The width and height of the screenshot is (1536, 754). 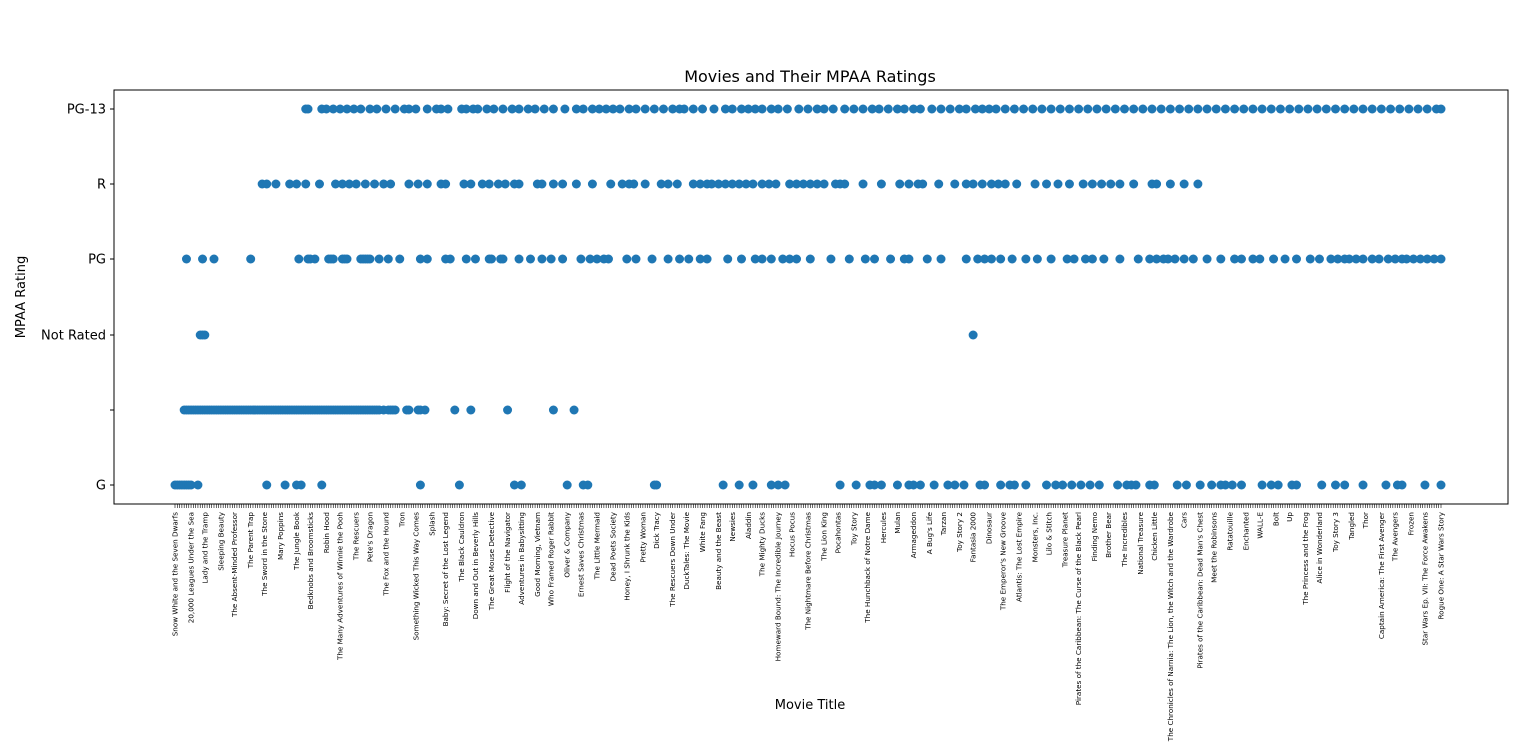 What do you see at coordinates (445, 569) in the screenshot?
I see `x-tick-label: Baby: Secret of the Lost Legend` at bounding box center [445, 569].